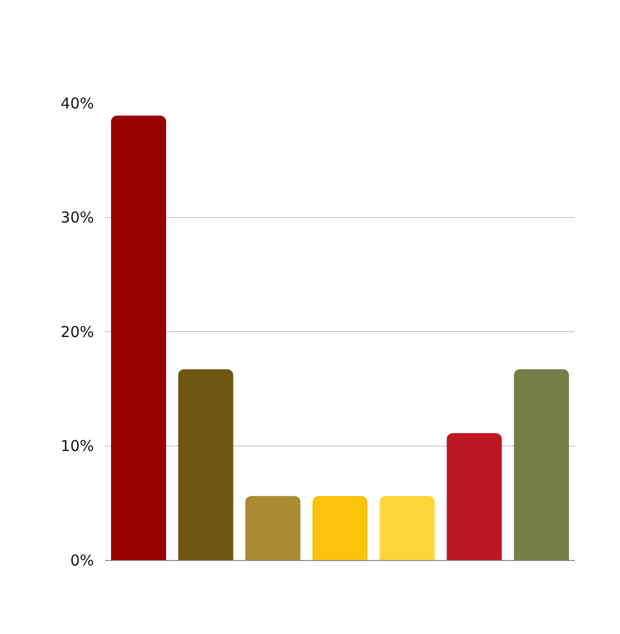 Image resolution: width=620 pixels, height=634 pixels. What do you see at coordinates (77, 217) in the screenshot?
I see `y-tick-label: 30%` at bounding box center [77, 217].